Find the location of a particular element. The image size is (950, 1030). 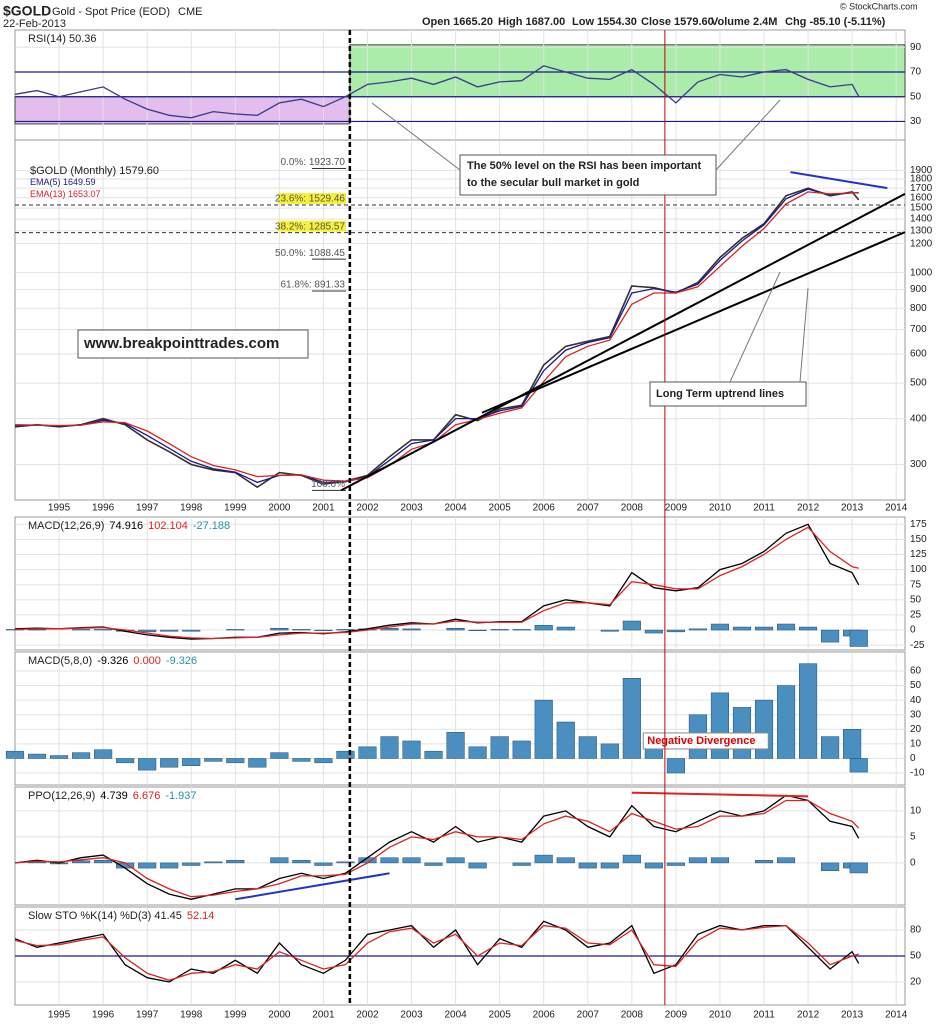

zone is located at coordinates (627, 71).